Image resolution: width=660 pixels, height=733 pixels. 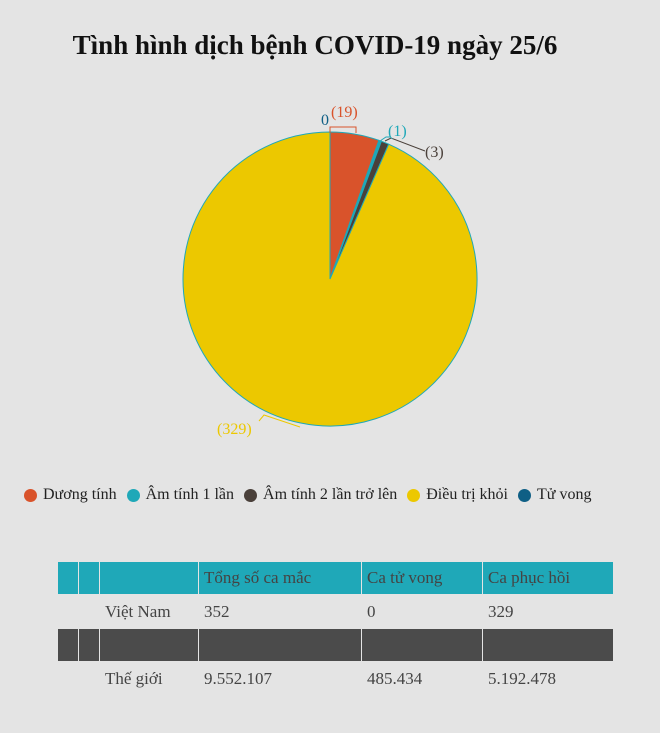 I want to click on legend-item: Dương tính, so click(x=70, y=495).